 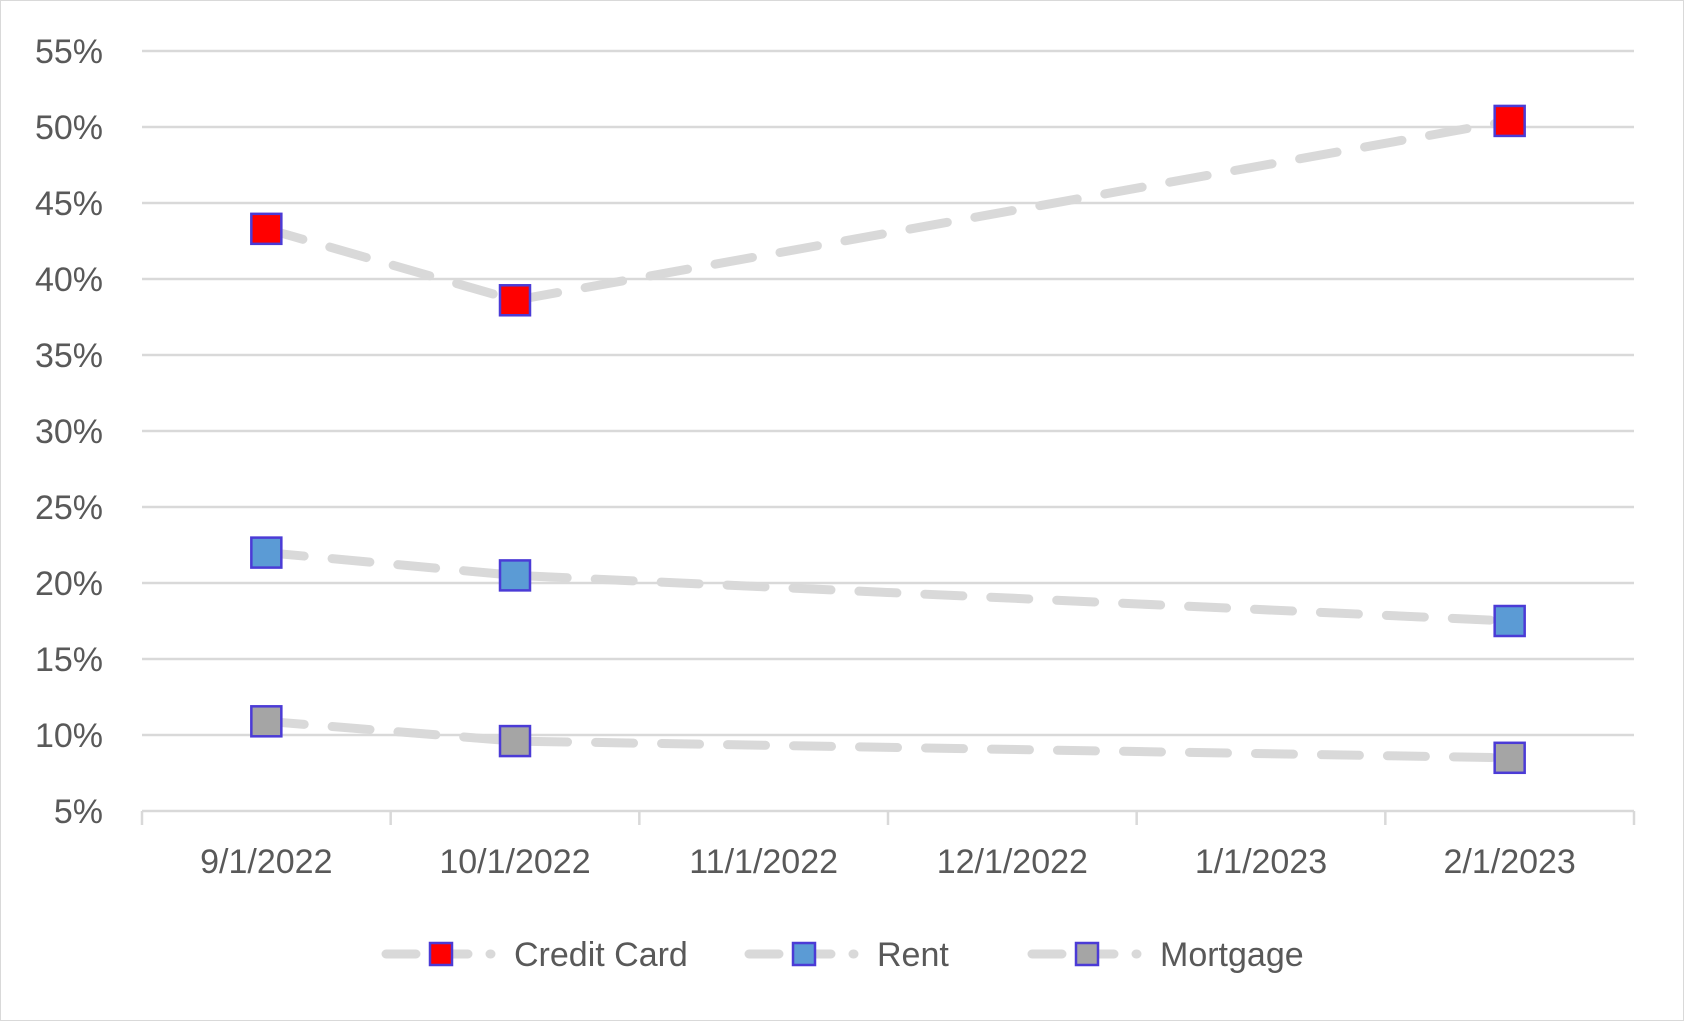 I want to click on series-line-mortgage, so click(x=888, y=739).